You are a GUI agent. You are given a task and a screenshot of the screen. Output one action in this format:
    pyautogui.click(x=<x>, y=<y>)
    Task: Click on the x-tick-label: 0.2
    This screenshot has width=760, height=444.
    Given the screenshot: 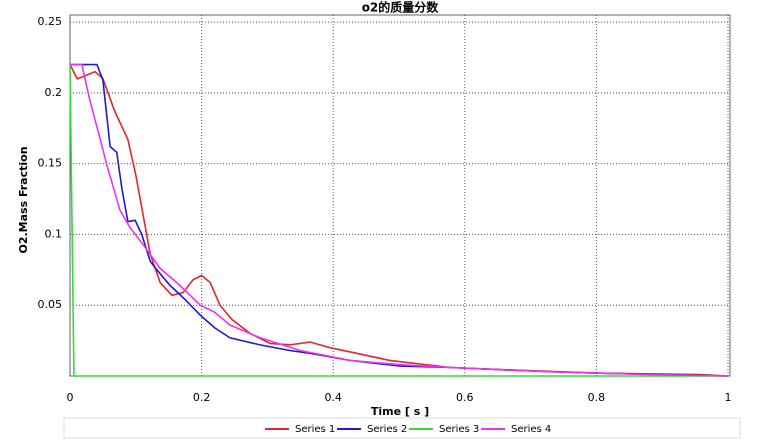 What is the action you would take?
    pyautogui.click(x=202, y=397)
    